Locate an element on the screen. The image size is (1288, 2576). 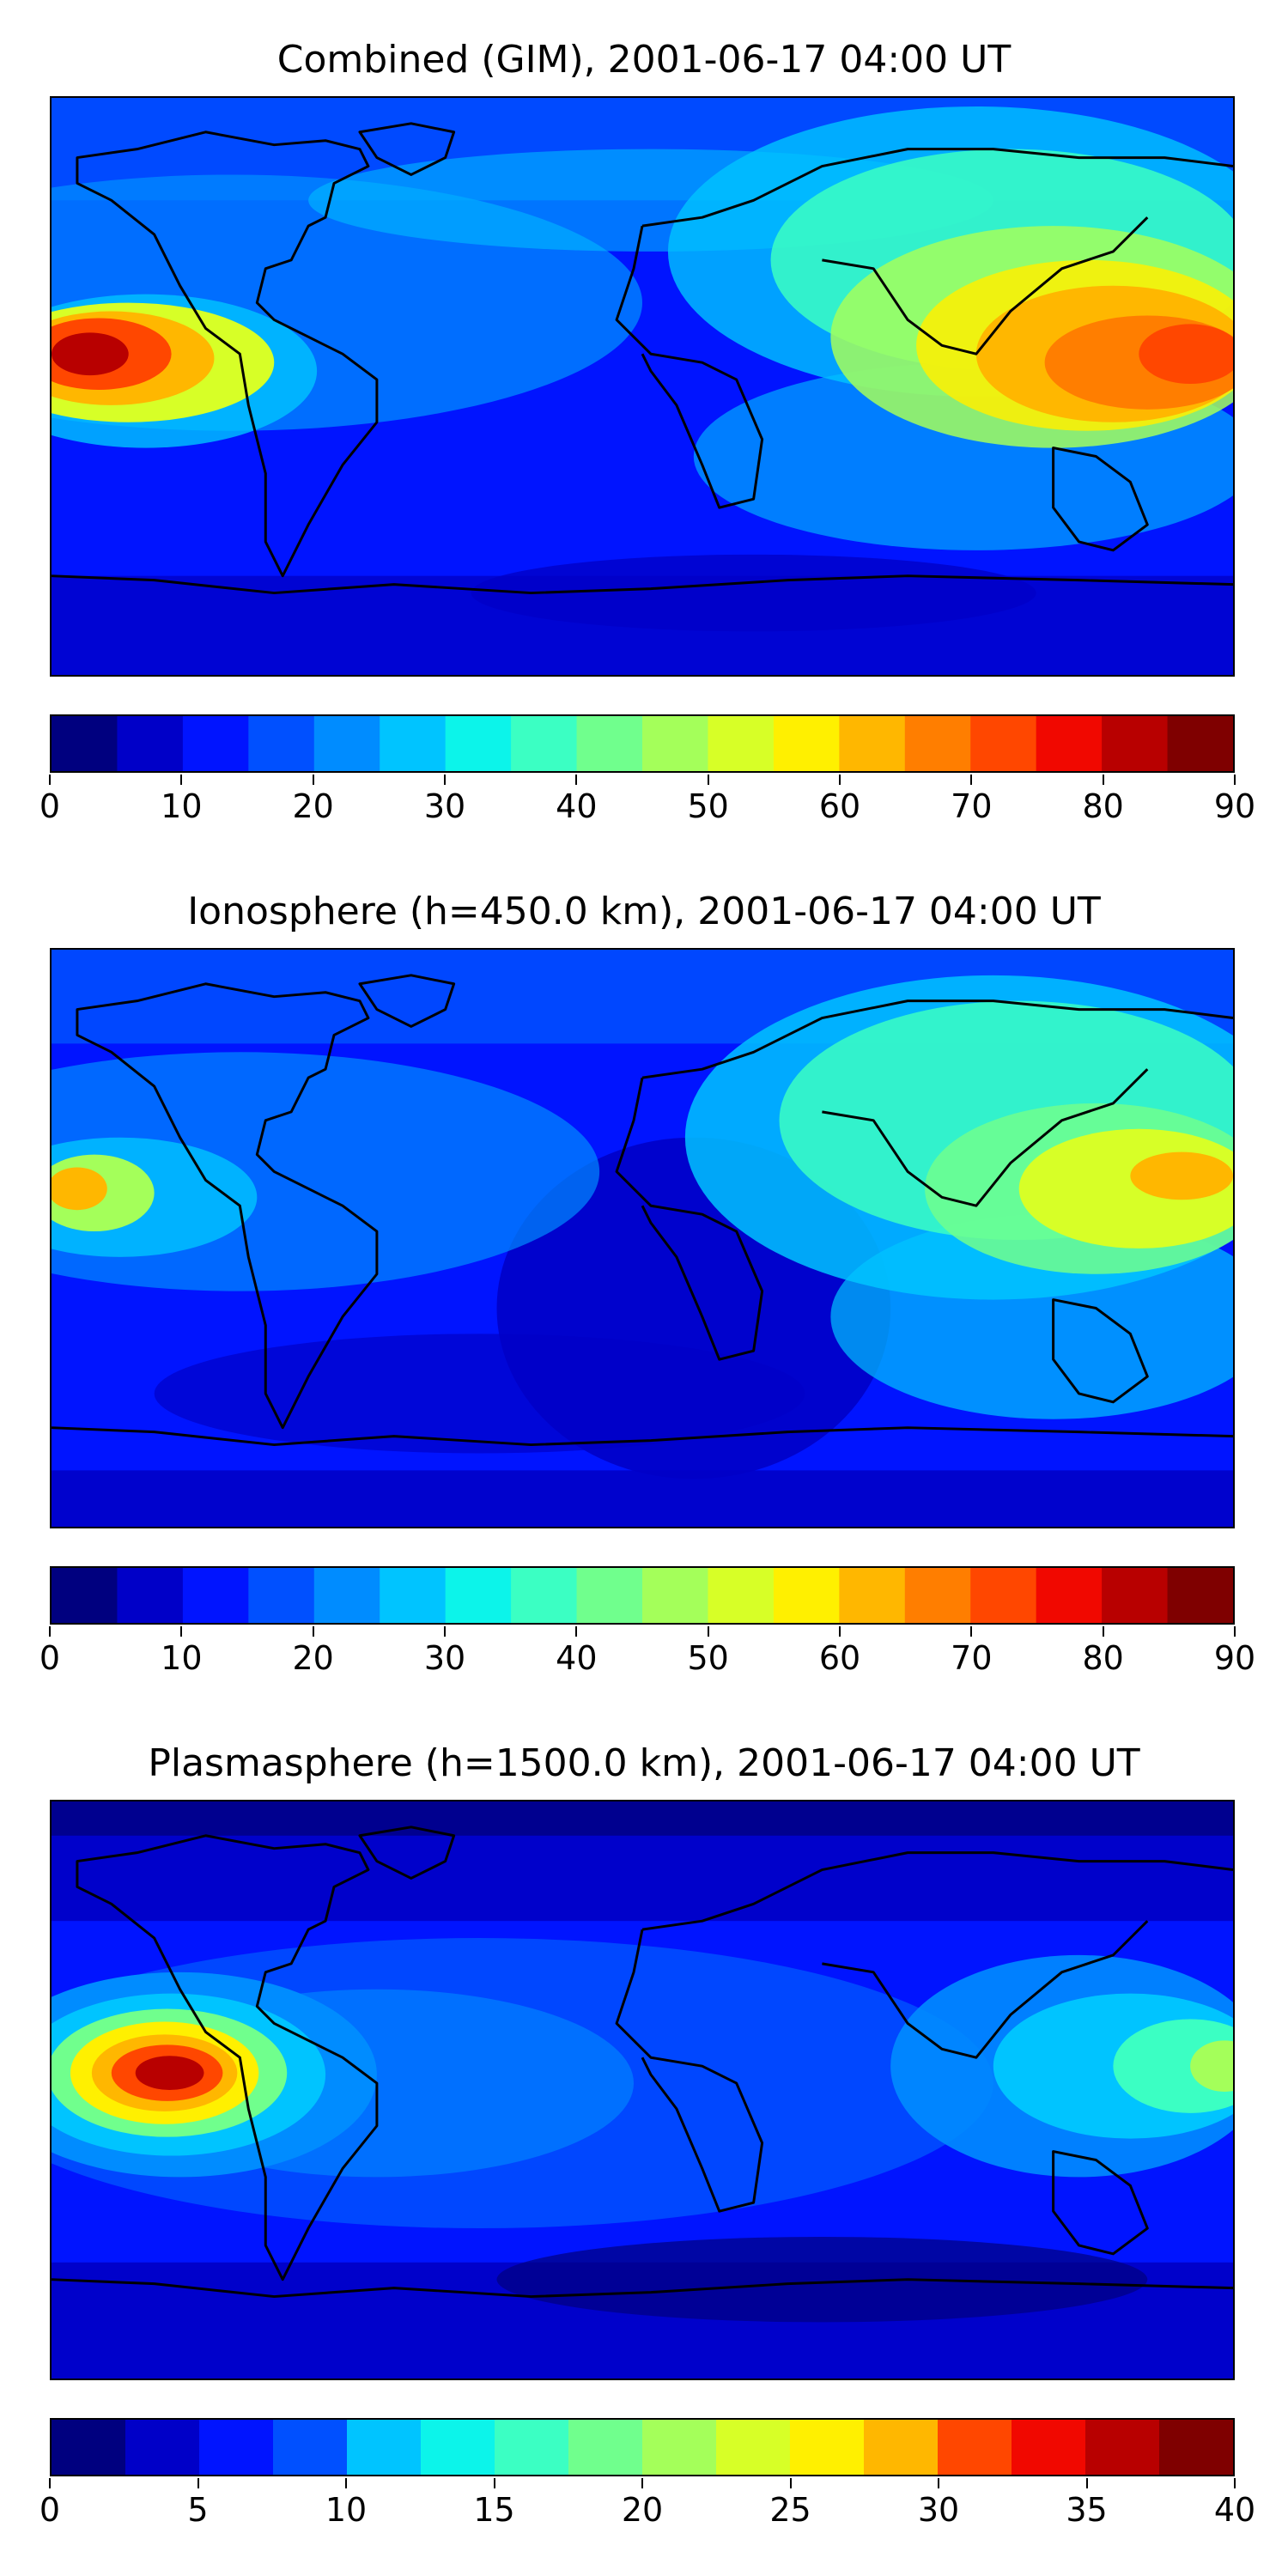
colorbar-ionosphere is located at coordinates (642, 1595).